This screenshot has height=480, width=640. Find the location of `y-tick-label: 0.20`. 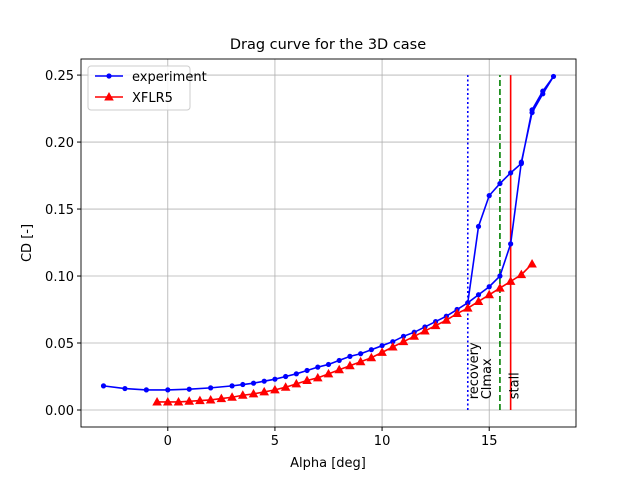

y-tick-label: 0.20 is located at coordinates (59, 143).